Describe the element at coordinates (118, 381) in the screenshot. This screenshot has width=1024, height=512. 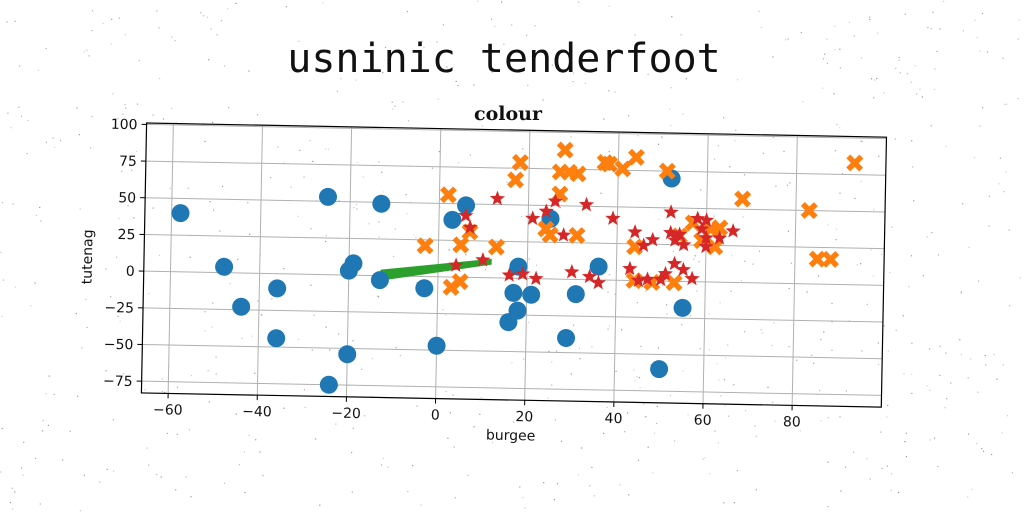
I see `y-tick-label: −75` at that location.